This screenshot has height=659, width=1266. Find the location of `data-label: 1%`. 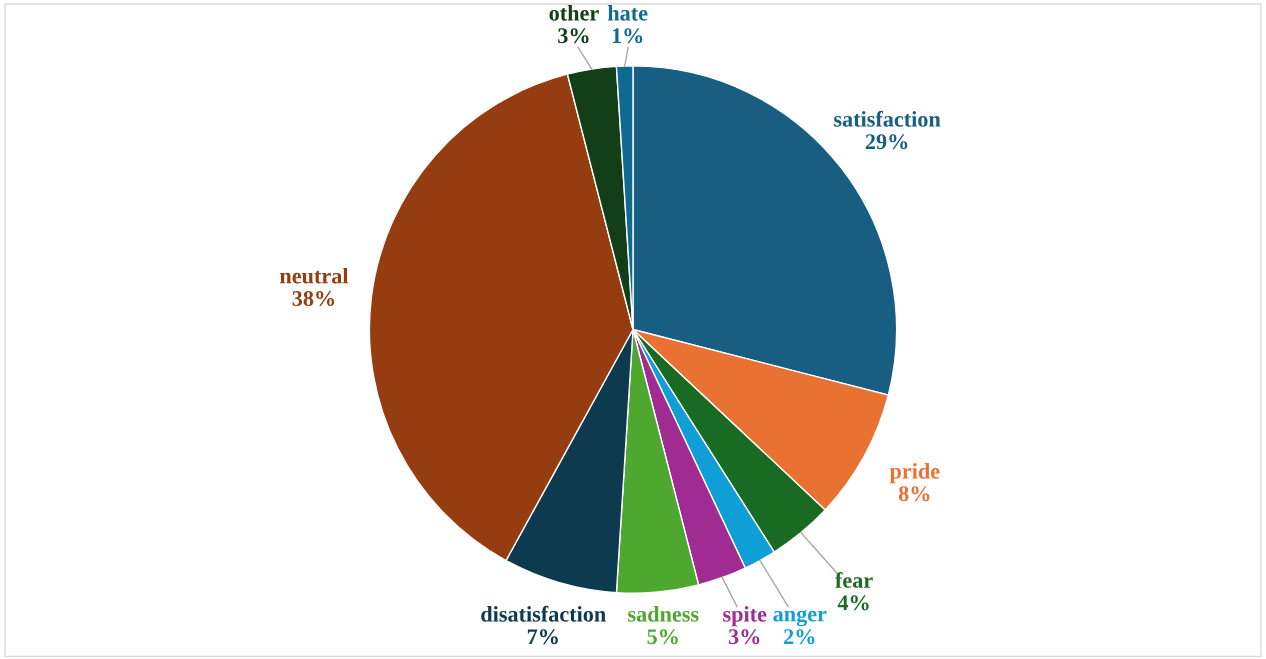

data-label: 1% is located at coordinates (627, 36).